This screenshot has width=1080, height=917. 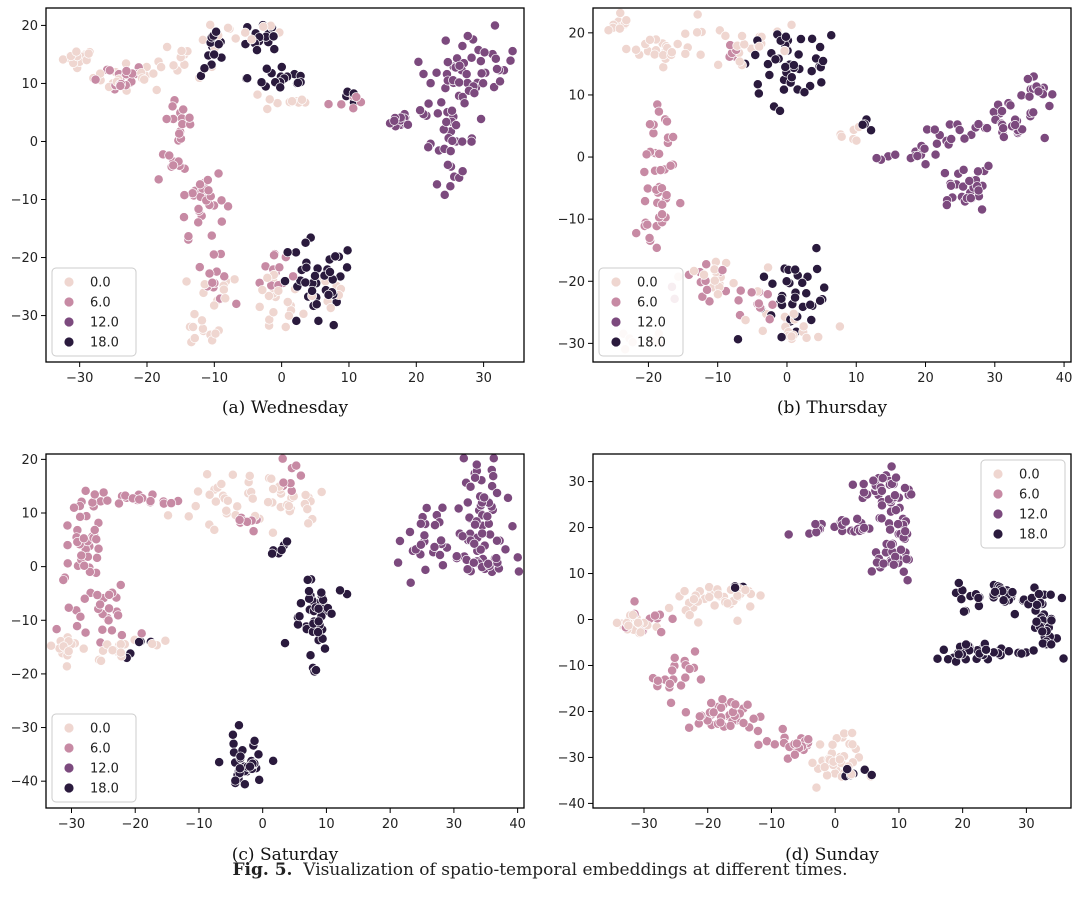 I want to click on y-tick-label: 0, so click(x=581, y=620).